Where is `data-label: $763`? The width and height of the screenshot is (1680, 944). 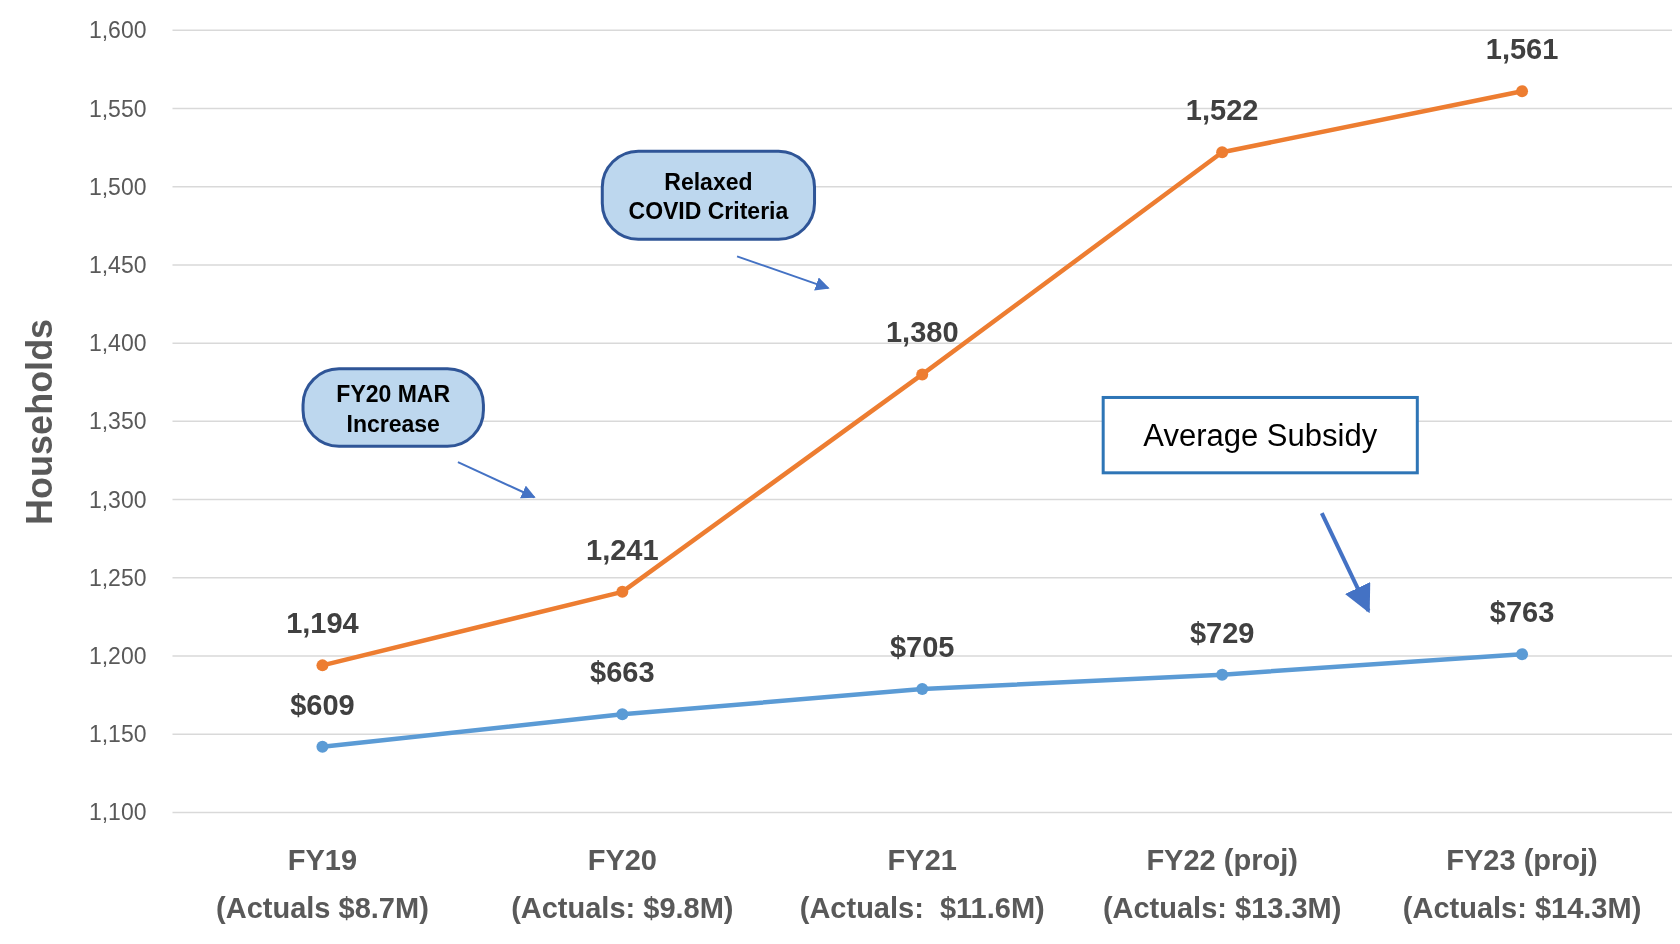
data-label: $763 is located at coordinates (1522, 612).